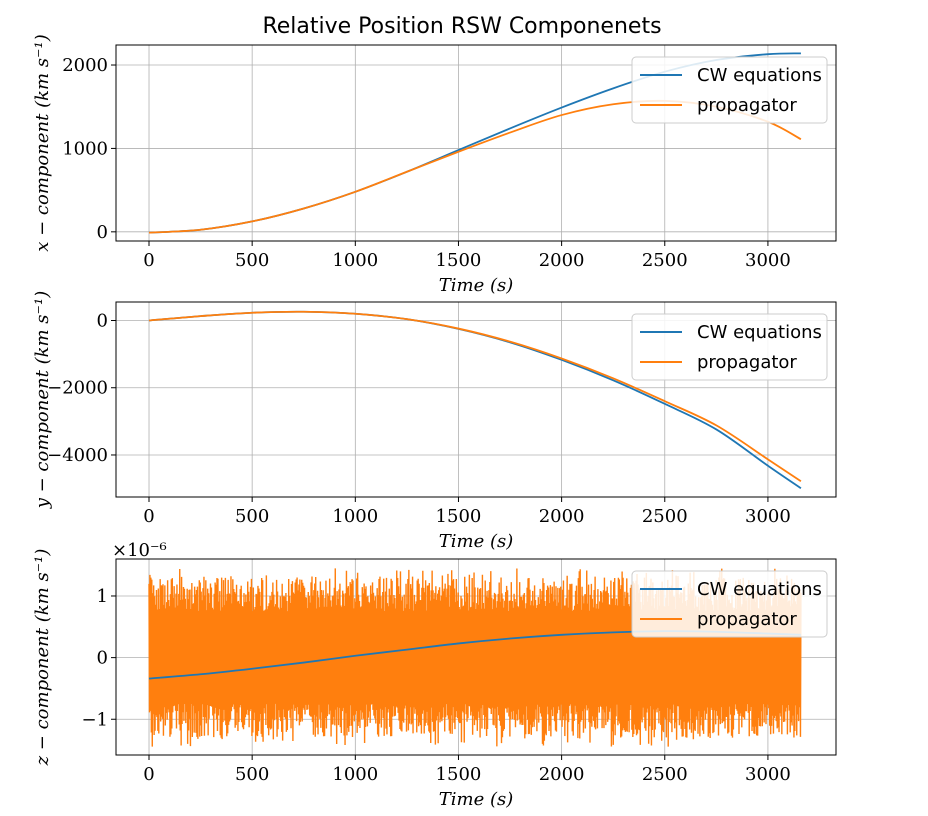 The image size is (928, 816). What do you see at coordinates (94, 719) in the screenshot?
I see `y-tick-label: −1` at bounding box center [94, 719].